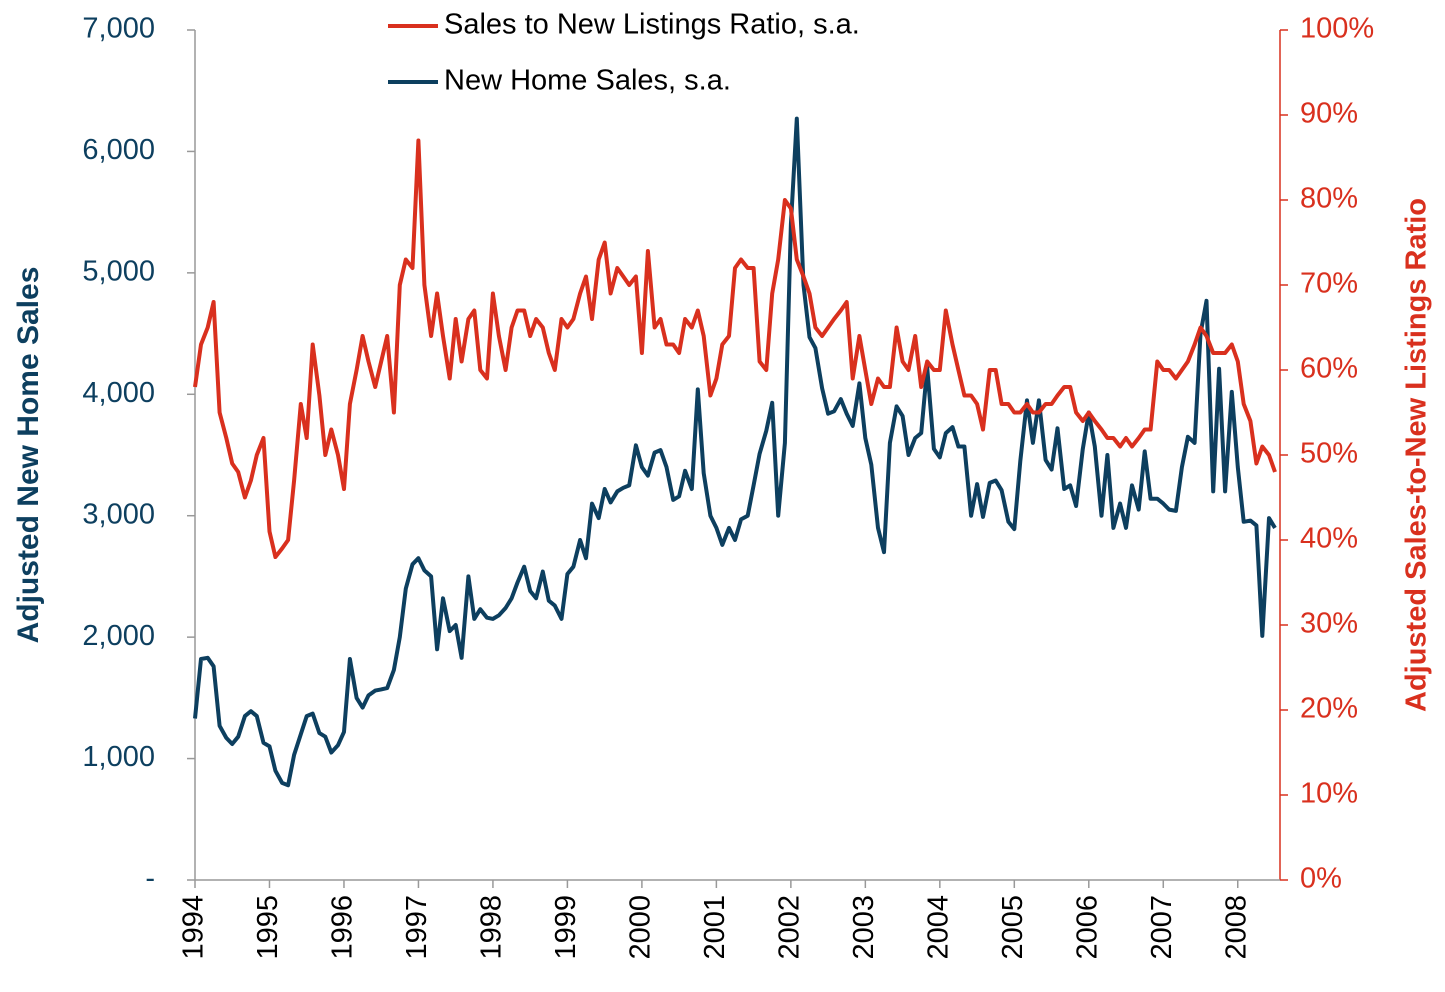 The width and height of the screenshot is (1445, 992). What do you see at coordinates (118, 636) in the screenshot?
I see `y-tick-label: 2,000` at bounding box center [118, 636].